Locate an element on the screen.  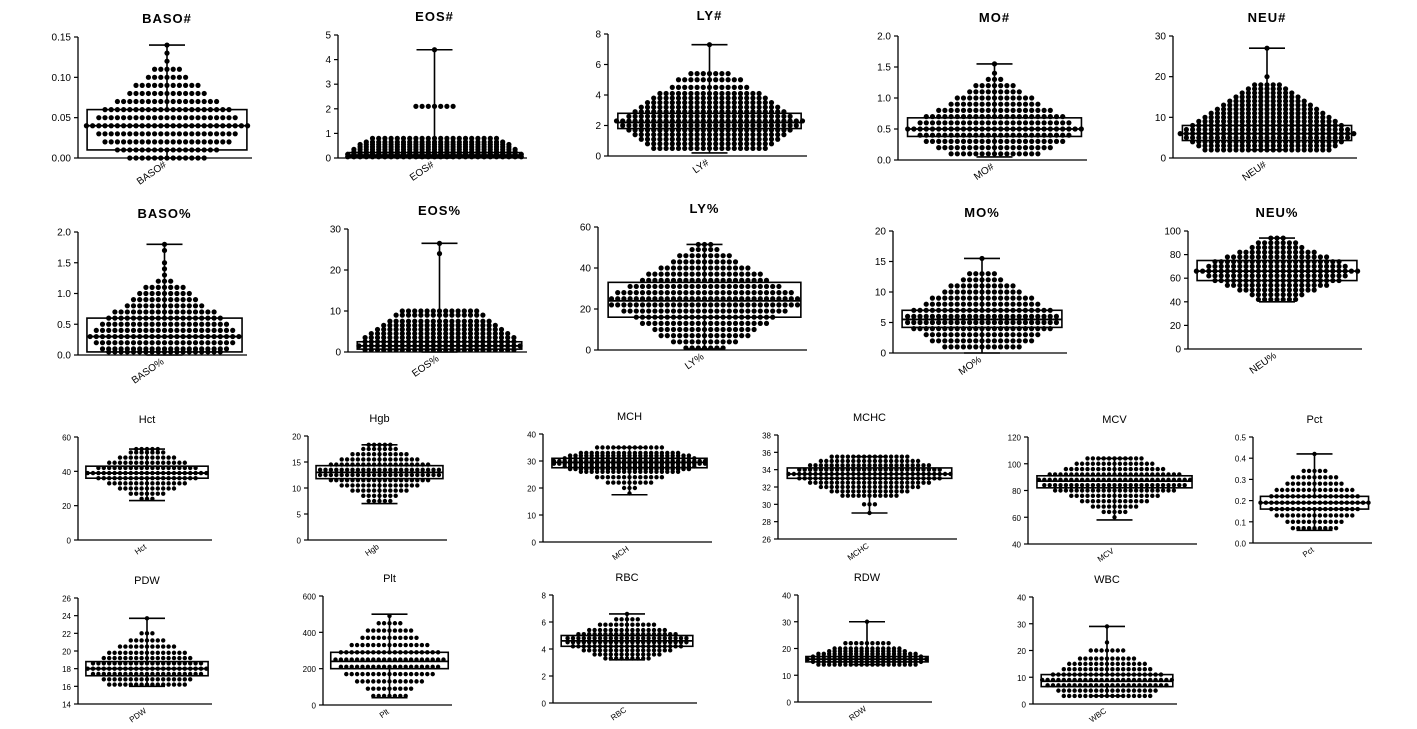
chart-panel: MO% 0 5 10 15 20 MO% is located at coordinates (965, 292).